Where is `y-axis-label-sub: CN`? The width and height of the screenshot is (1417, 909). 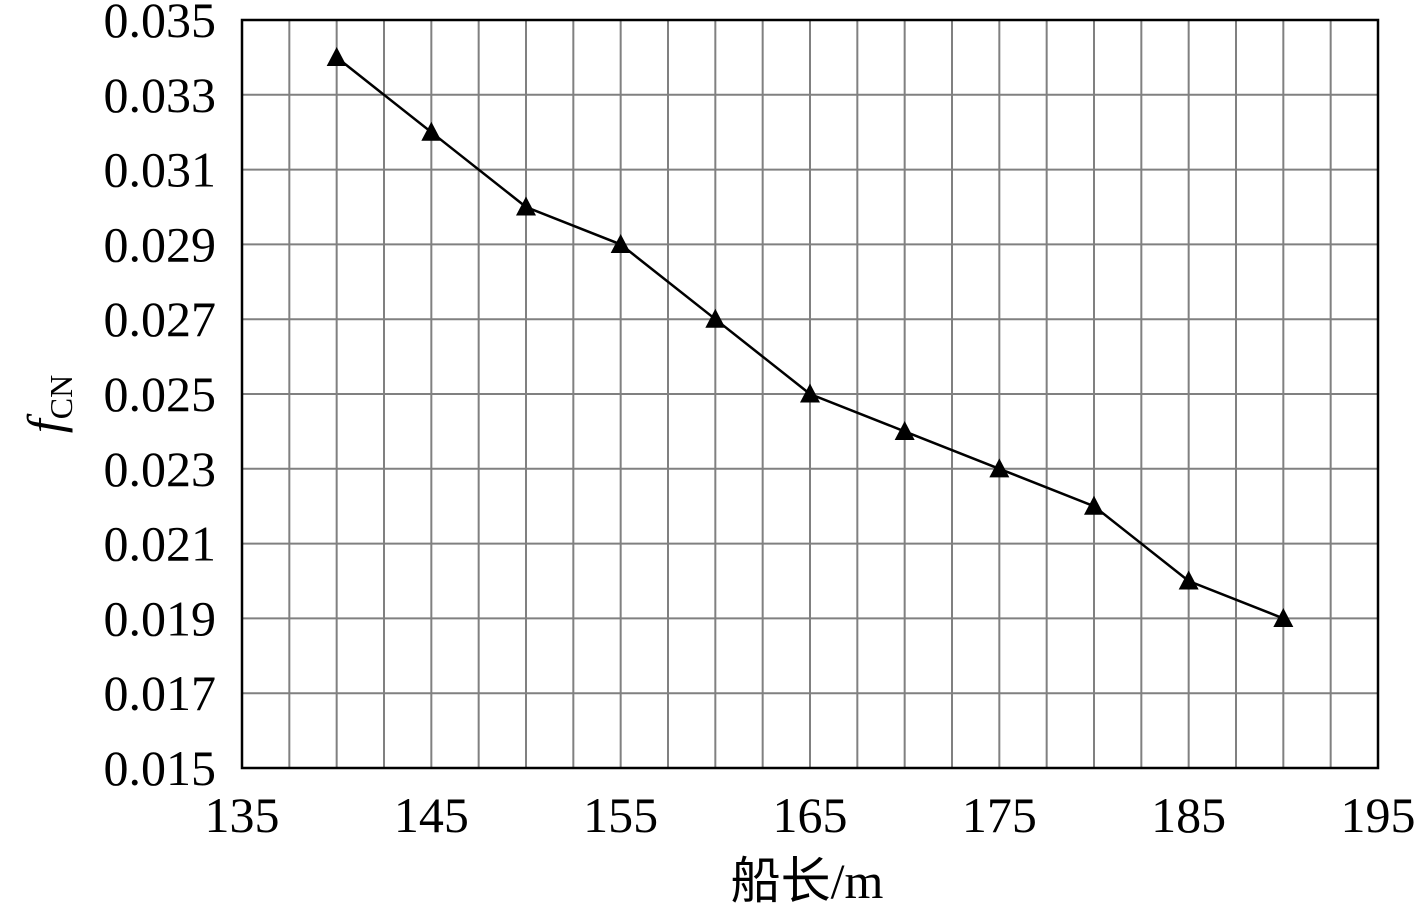
y-axis-label-sub: CN is located at coordinates (61, 397).